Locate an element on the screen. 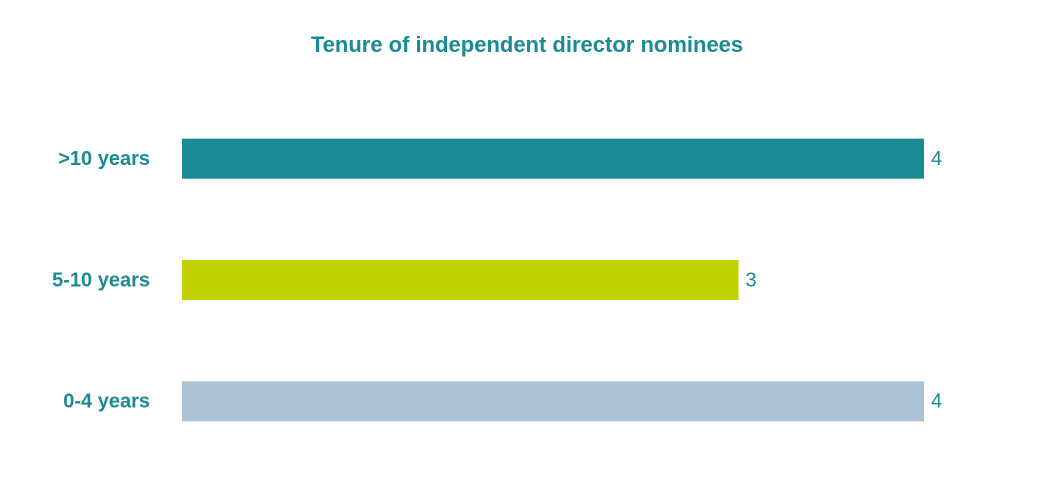 This screenshot has height=498, width=1056. value-label: 3 is located at coordinates (751, 280).